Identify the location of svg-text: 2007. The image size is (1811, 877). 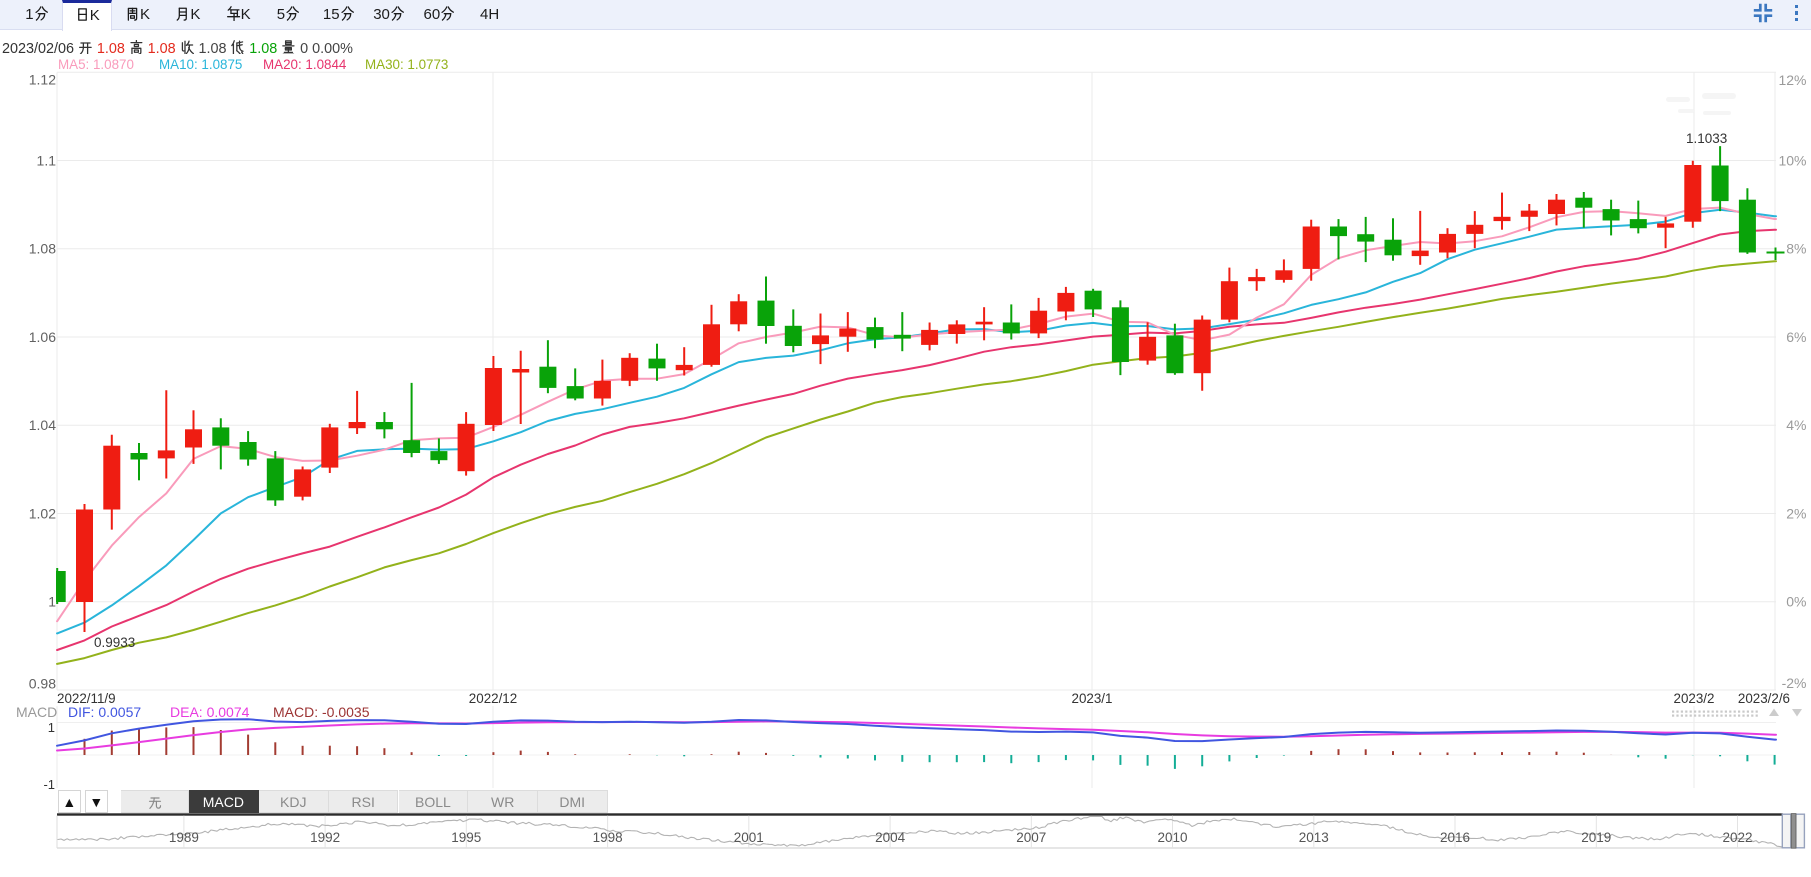
(1031, 837).